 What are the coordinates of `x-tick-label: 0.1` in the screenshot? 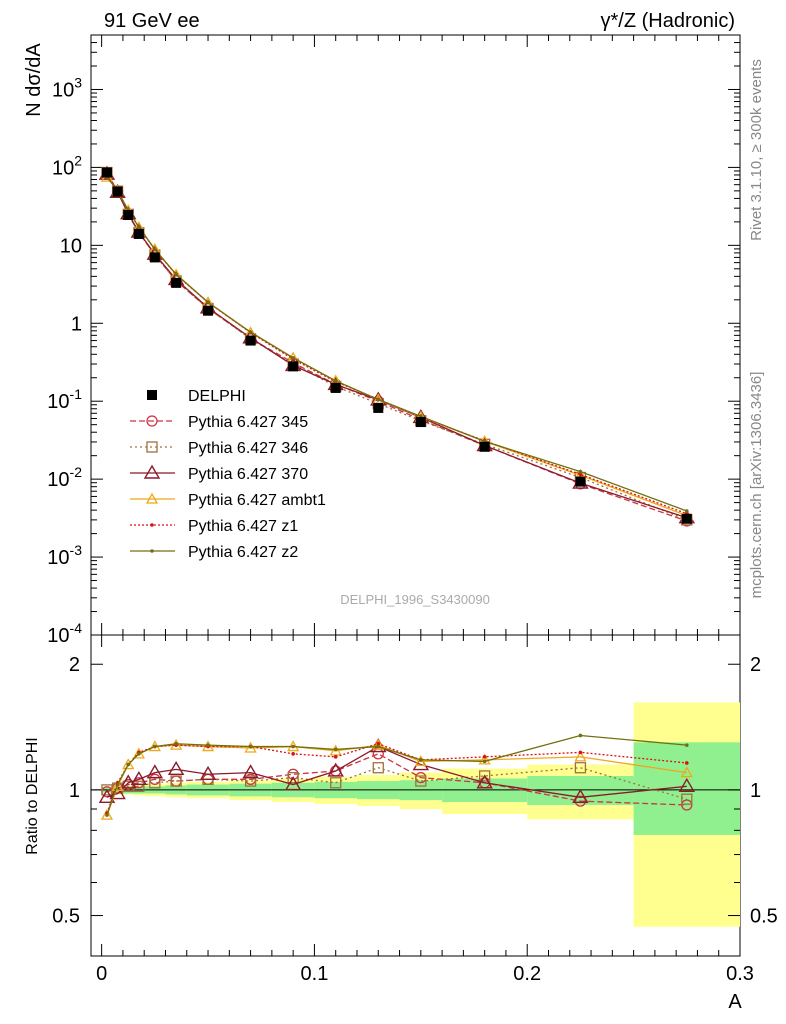 It's located at (315, 974).